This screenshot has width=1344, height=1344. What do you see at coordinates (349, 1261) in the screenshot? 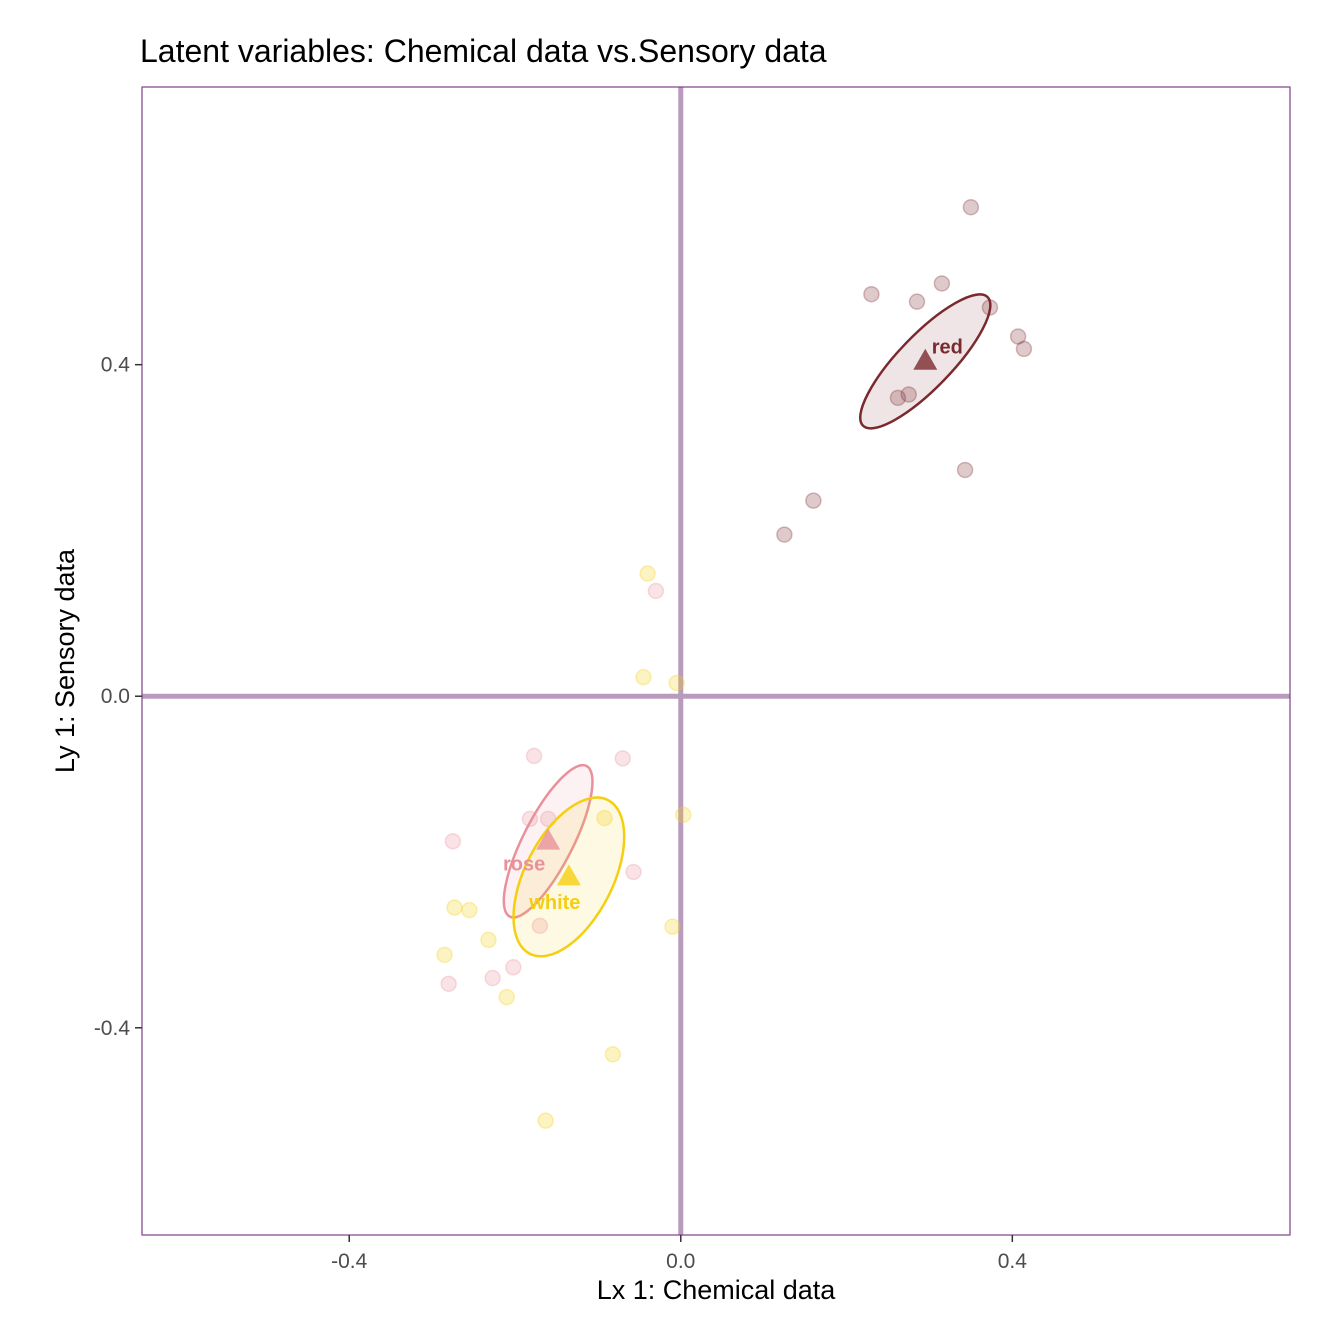
I see `x-tick-label: -0.4` at bounding box center [349, 1261].